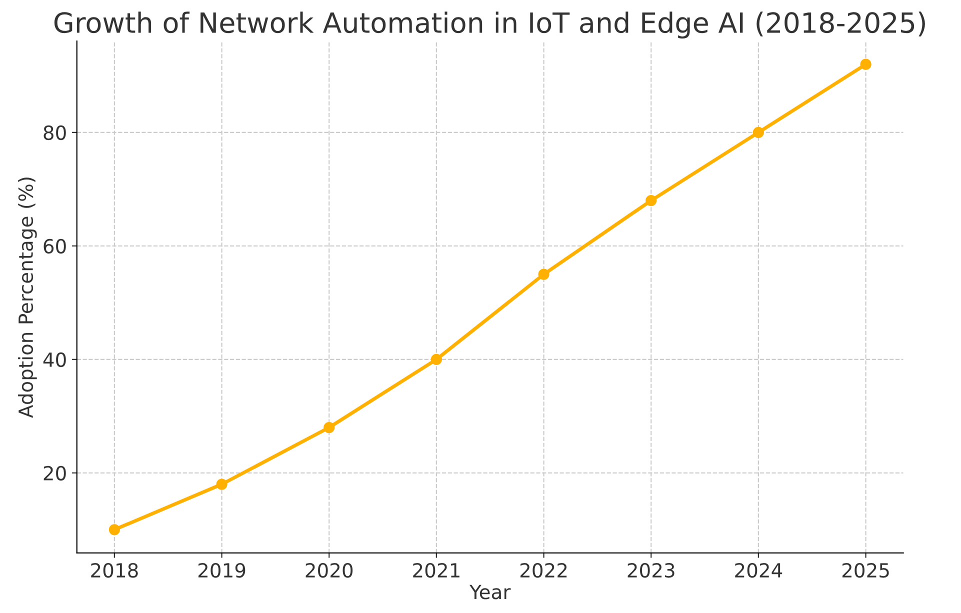 The height and width of the screenshot is (613, 961). What do you see at coordinates (329, 570) in the screenshot?
I see `x-tick-label: 2020` at bounding box center [329, 570].